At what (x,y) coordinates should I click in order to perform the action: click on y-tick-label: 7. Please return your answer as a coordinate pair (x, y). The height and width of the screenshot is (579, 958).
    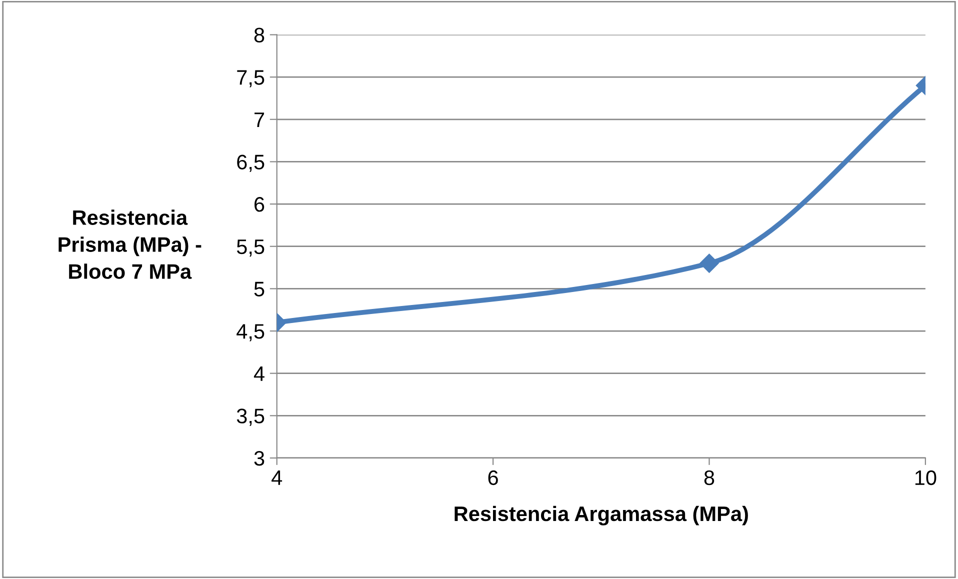
    Looking at the image, I should click on (259, 119).